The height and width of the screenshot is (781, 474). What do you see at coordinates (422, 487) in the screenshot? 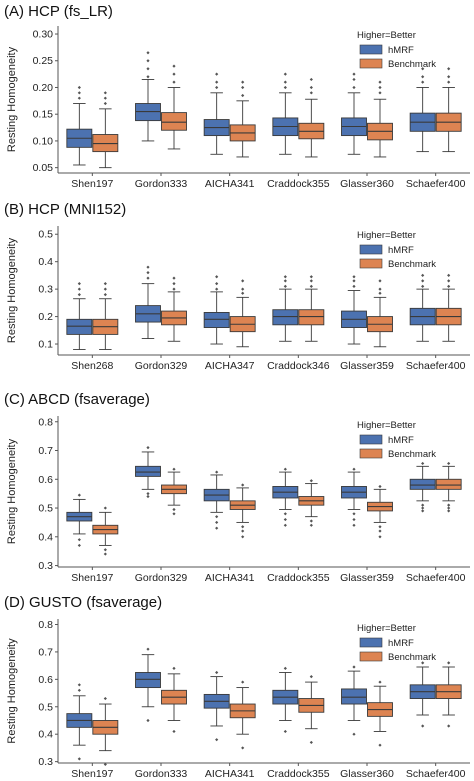
I see `box-hmrf-schaefer400` at bounding box center [422, 487].